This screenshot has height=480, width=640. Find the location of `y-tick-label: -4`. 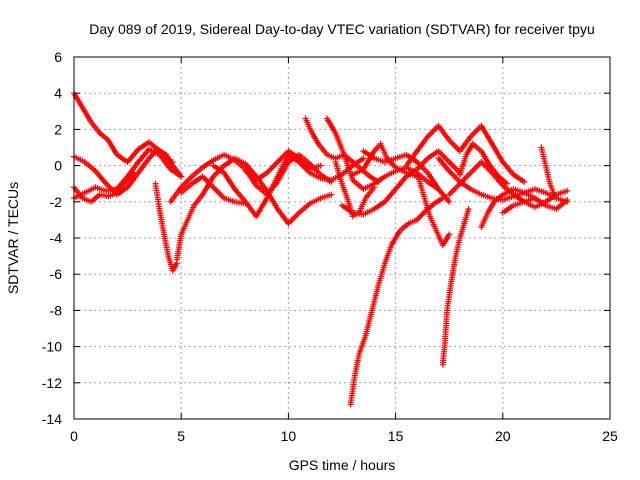

y-tick-label: -4 is located at coordinates (56, 238).